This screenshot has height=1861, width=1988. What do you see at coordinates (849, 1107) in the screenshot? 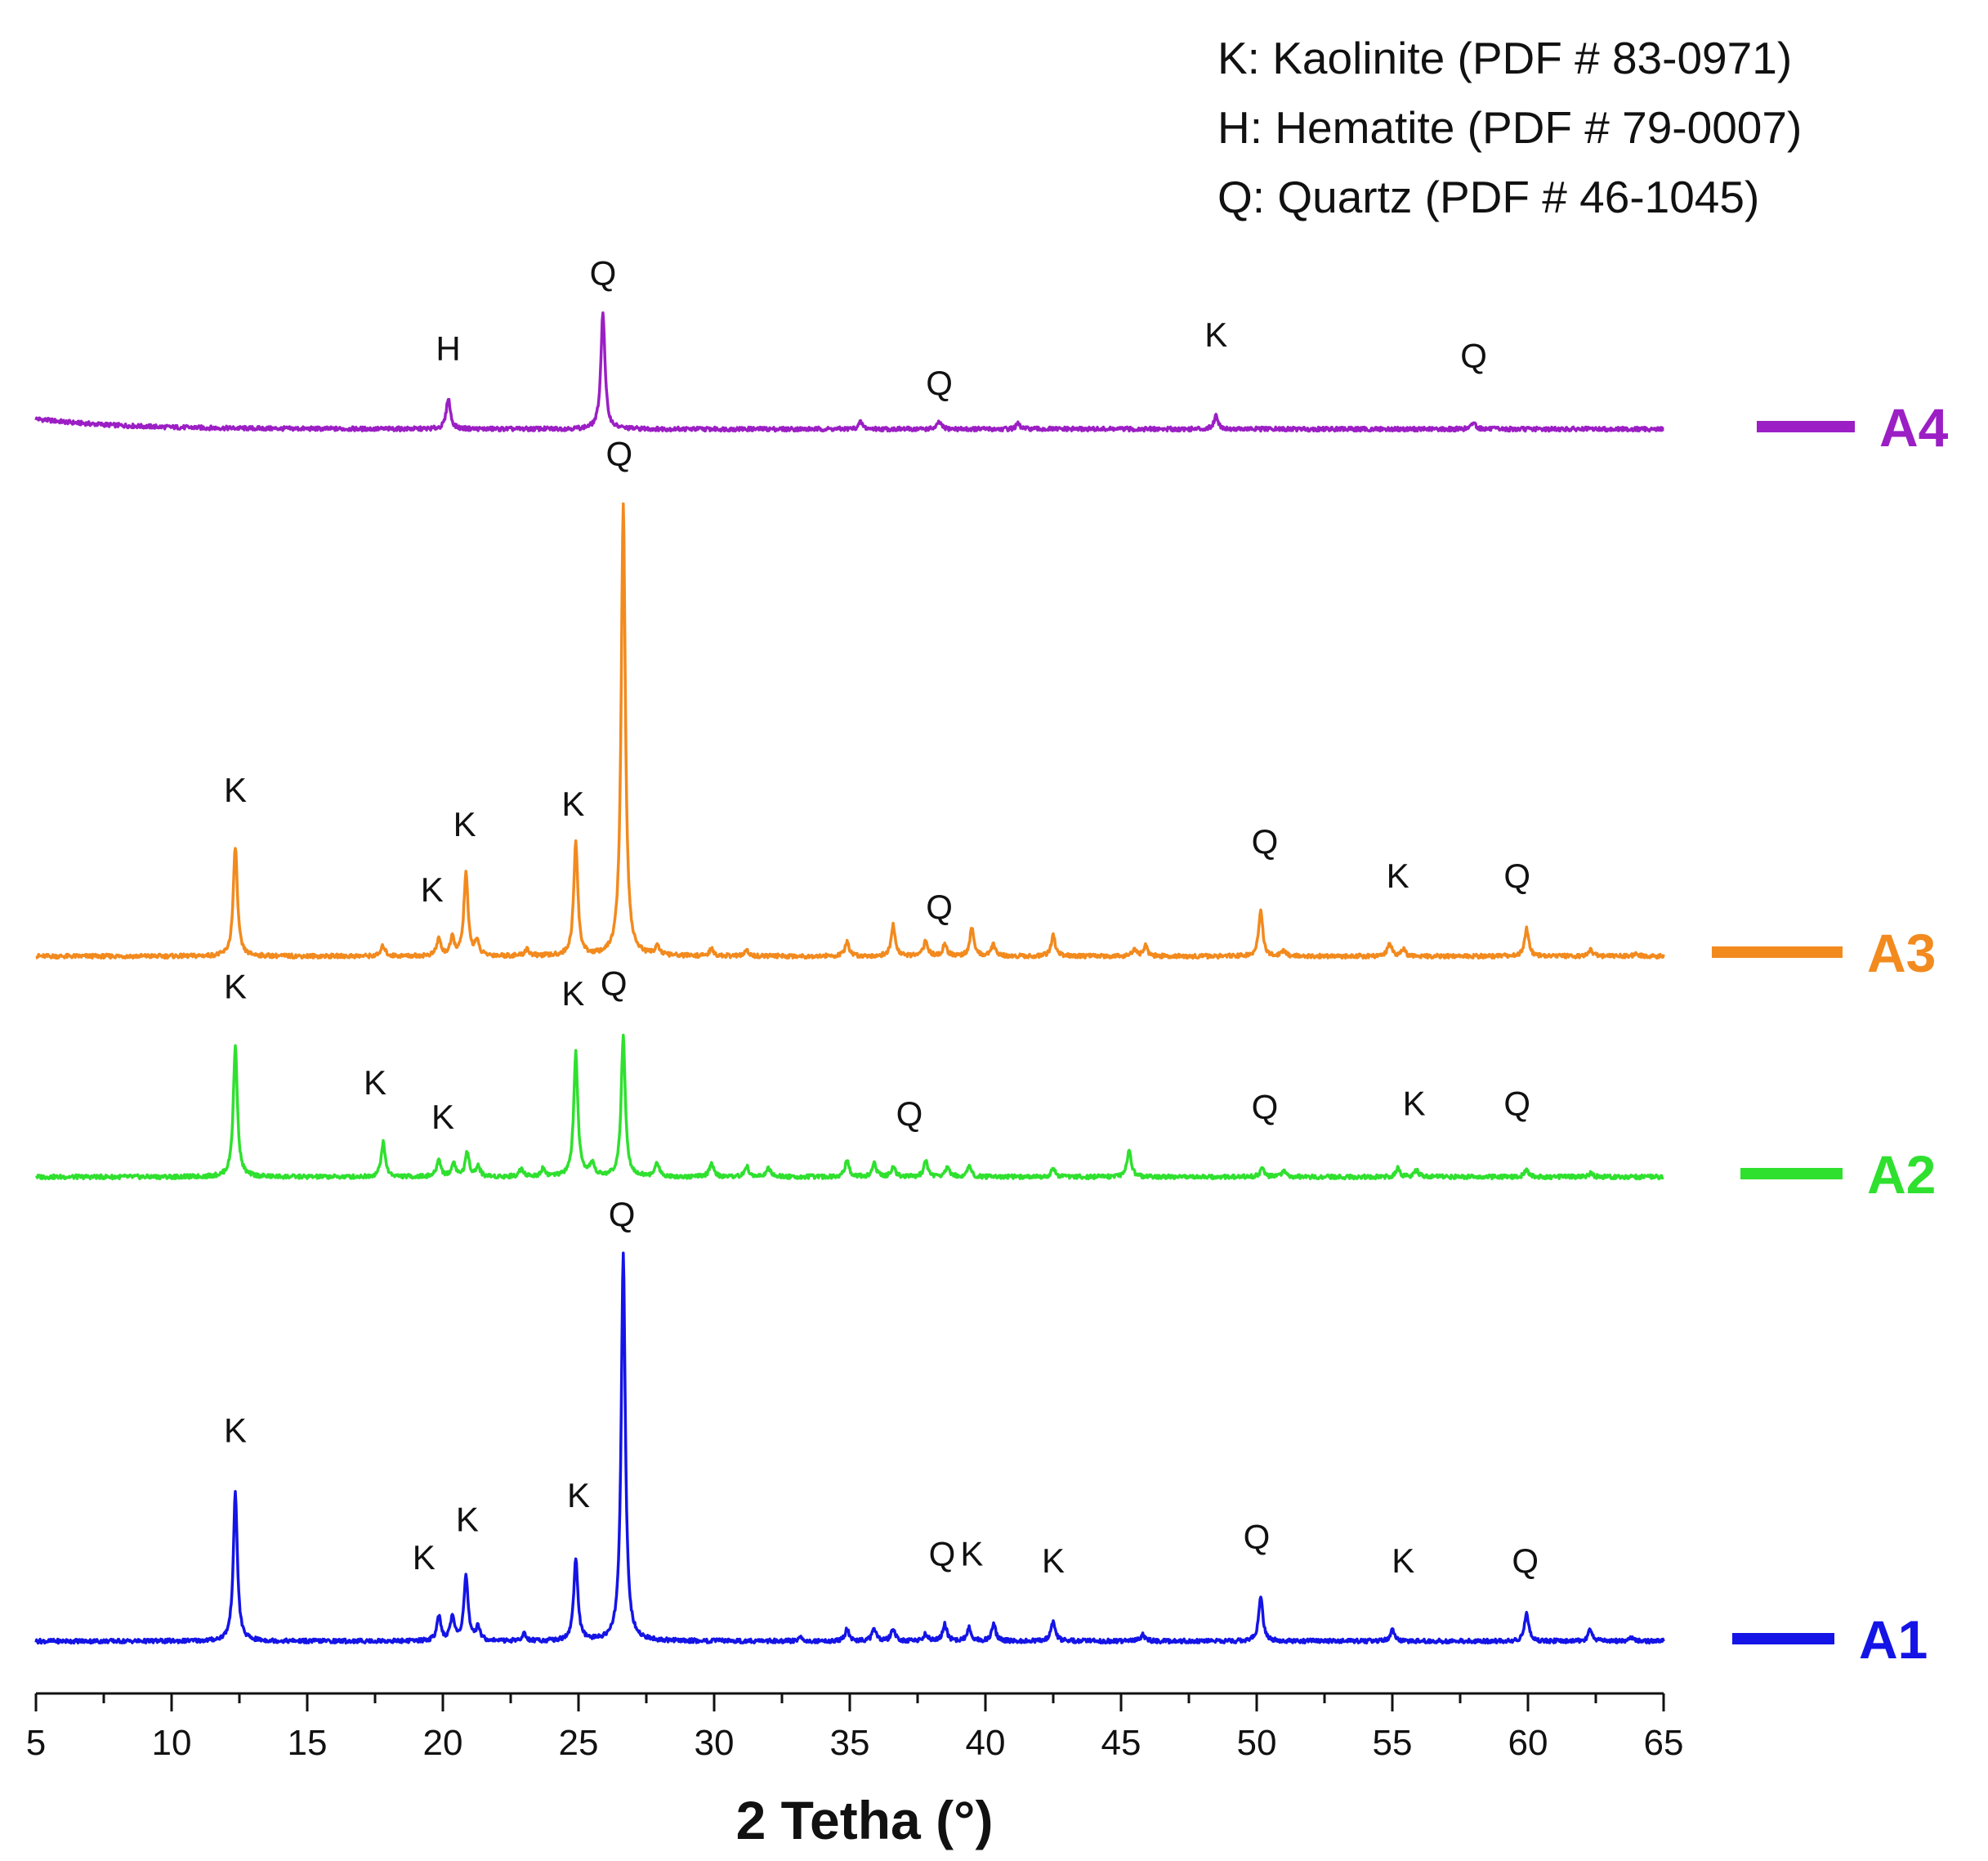
I see `series-line-a2` at bounding box center [849, 1107].